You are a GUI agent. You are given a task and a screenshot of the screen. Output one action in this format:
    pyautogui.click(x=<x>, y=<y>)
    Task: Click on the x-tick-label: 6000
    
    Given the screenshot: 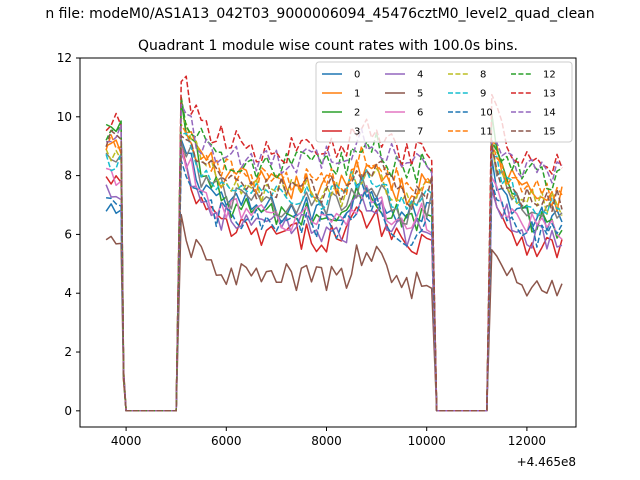 What is the action you would take?
    pyautogui.click(x=226, y=441)
    